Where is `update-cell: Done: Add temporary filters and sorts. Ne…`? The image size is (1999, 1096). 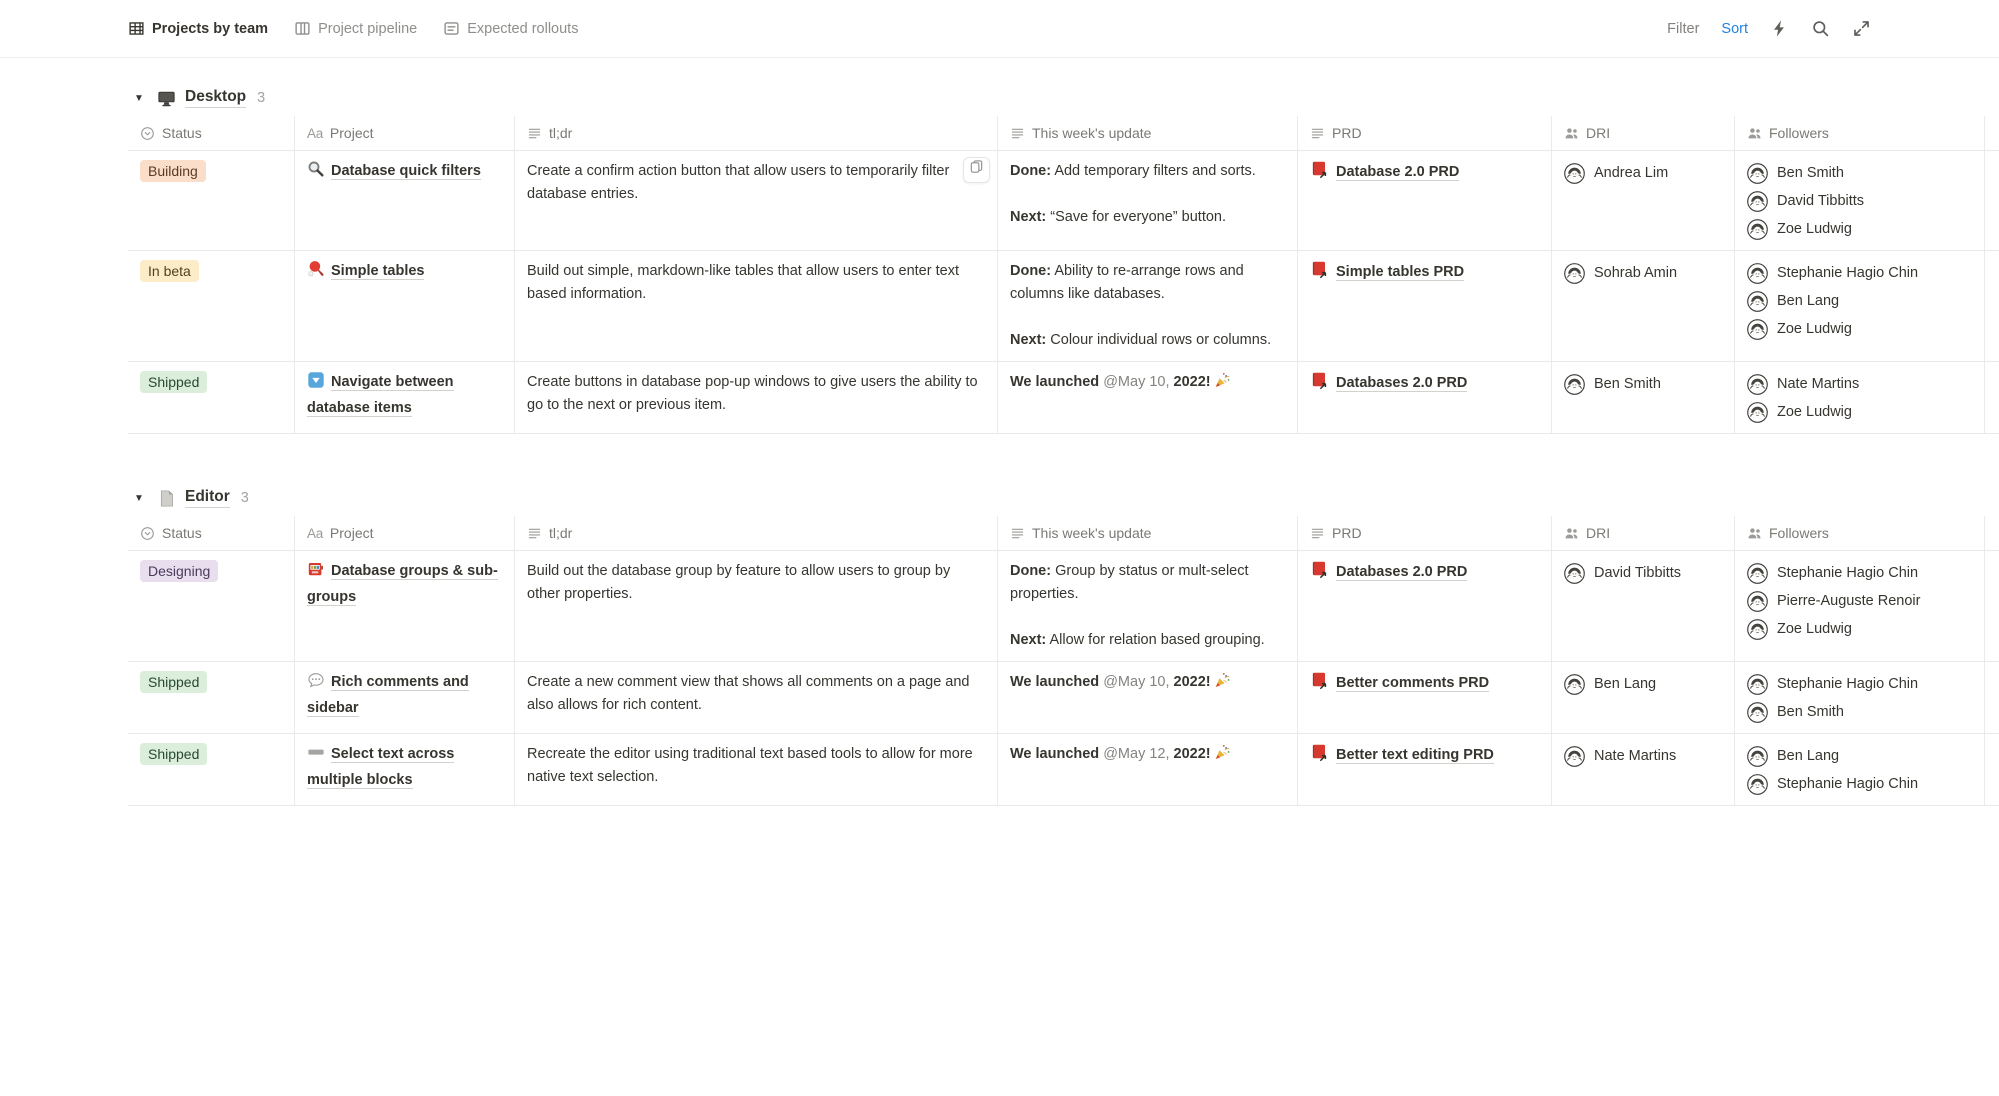 update-cell: Done: Add temporary filters and sorts. Ne… is located at coordinates (1148, 200).